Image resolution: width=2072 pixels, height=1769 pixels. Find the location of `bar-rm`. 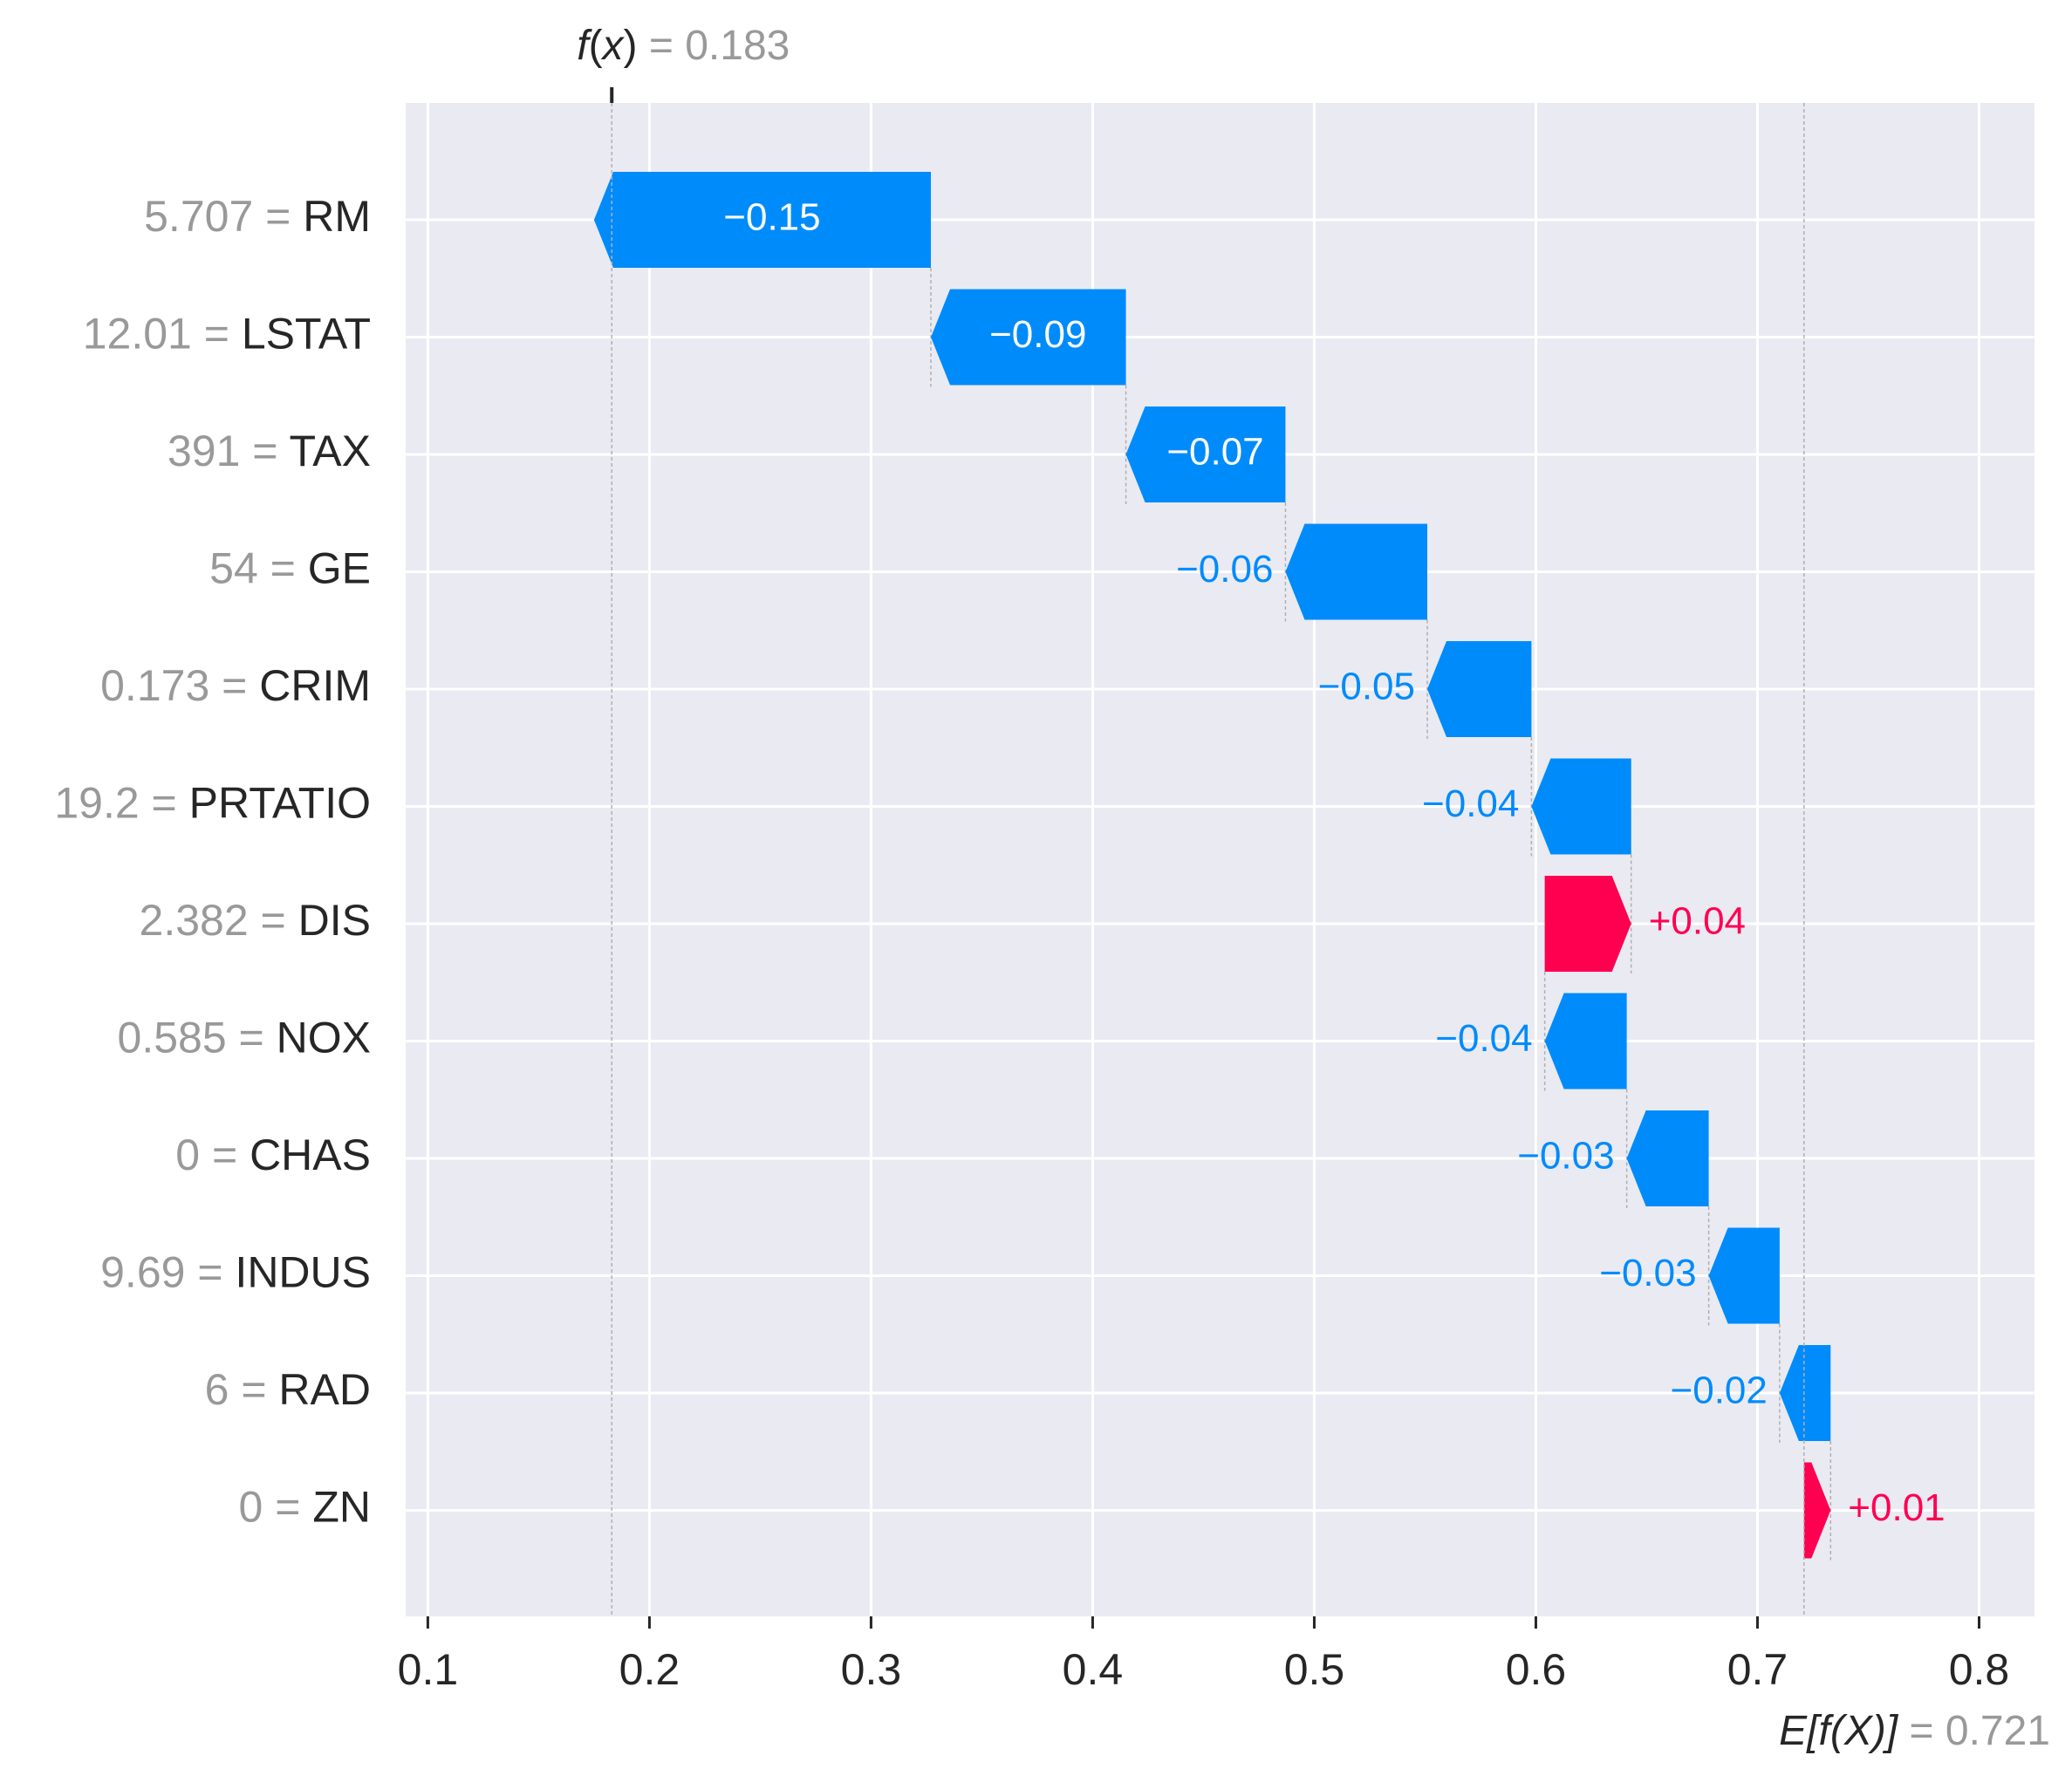

bar-rm is located at coordinates (763, 220).